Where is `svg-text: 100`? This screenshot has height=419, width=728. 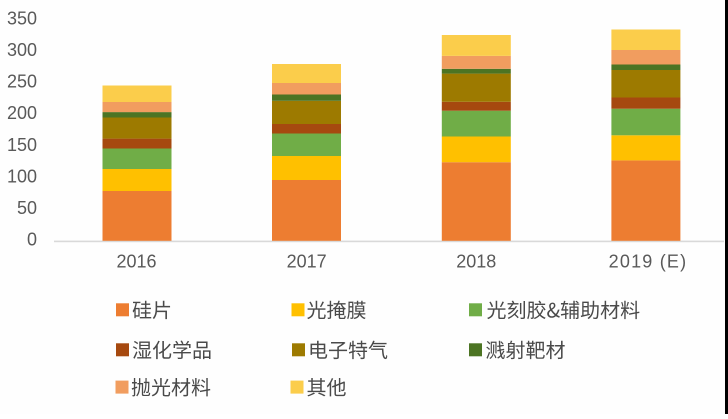
svg-text: 100 is located at coordinates (22, 176).